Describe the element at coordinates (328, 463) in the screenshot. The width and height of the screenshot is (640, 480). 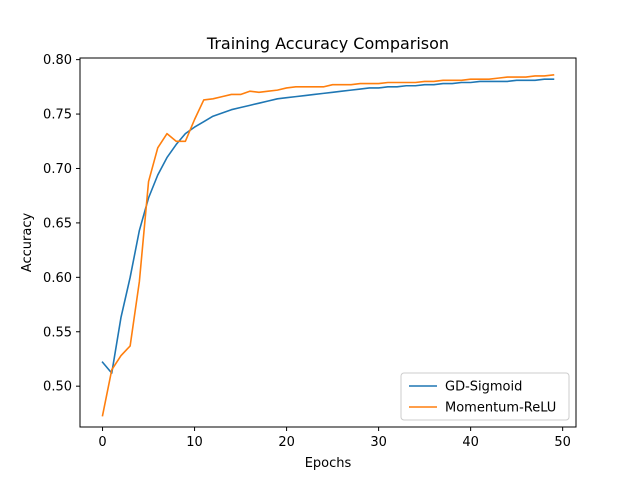
I see `x-axis-label: Epochs` at that location.